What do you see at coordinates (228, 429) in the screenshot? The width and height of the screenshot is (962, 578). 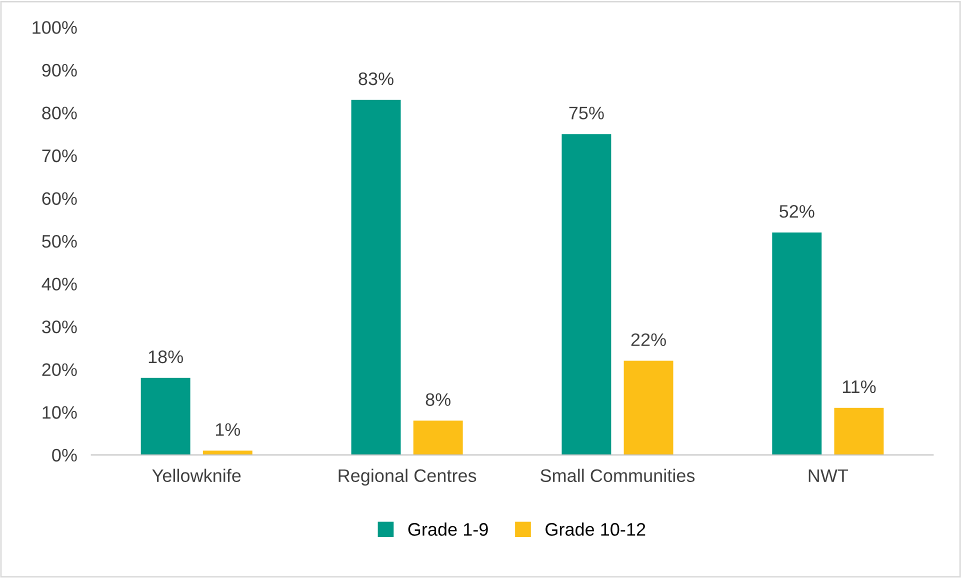 I see `data-label: 1%` at bounding box center [228, 429].